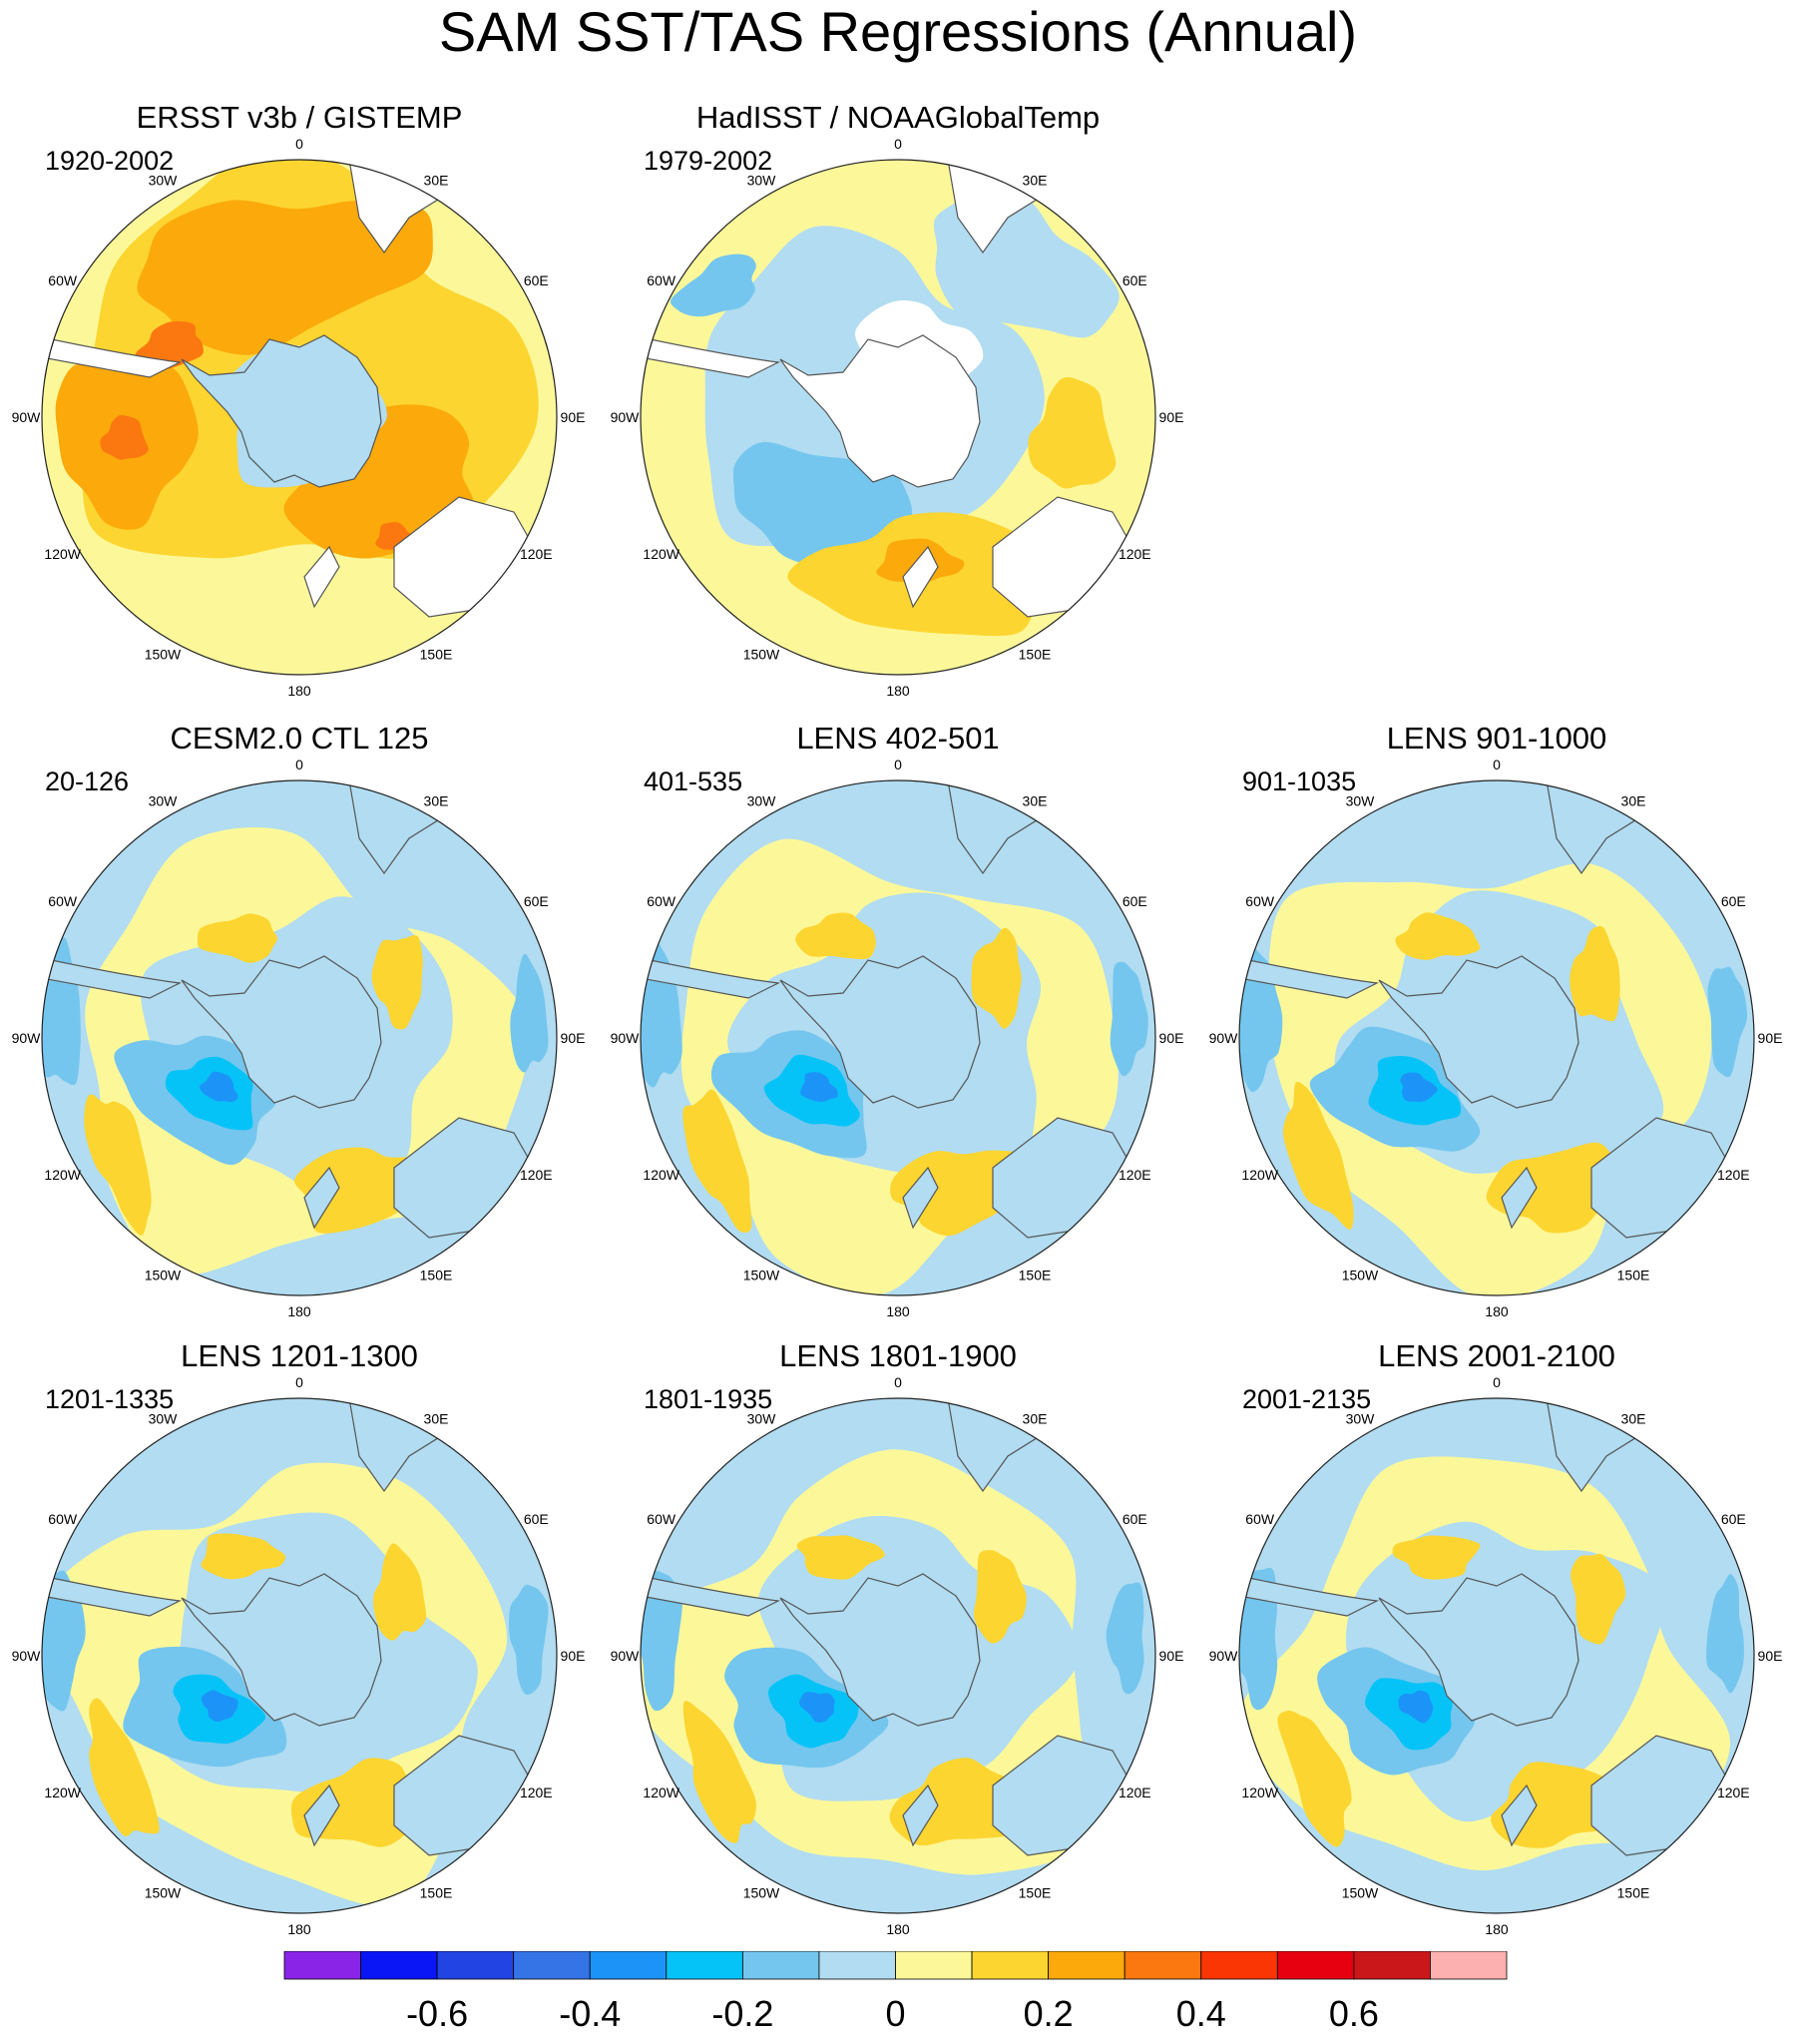 The width and height of the screenshot is (1796, 2044). Describe the element at coordinates (110, 161) in the screenshot. I see `panel-period: 1920-2002` at that location.